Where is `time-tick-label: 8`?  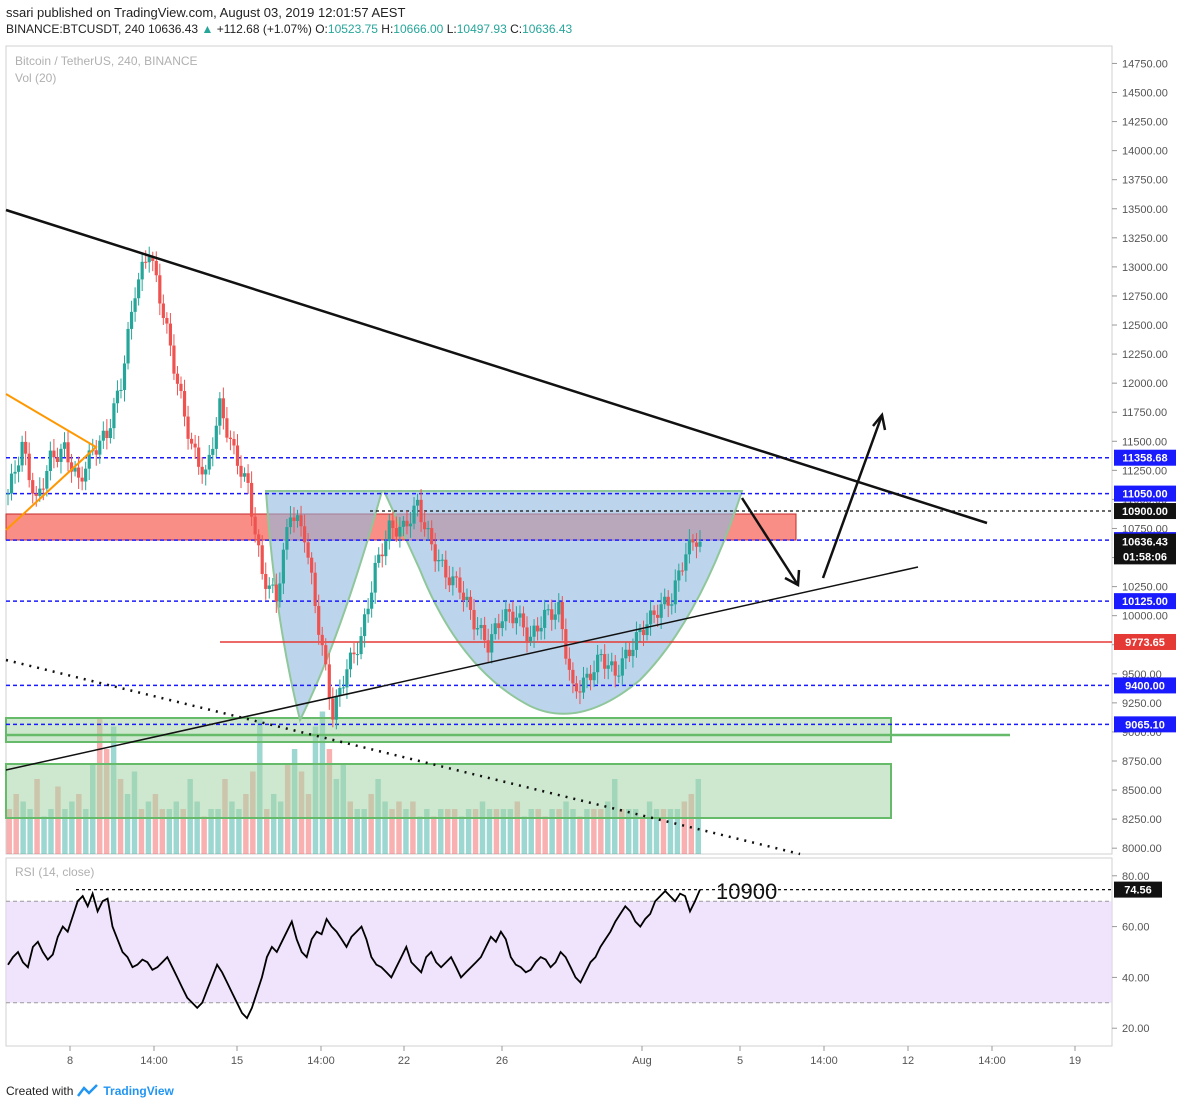 time-tick-label: 8 is located at coordinates (70, 1061).